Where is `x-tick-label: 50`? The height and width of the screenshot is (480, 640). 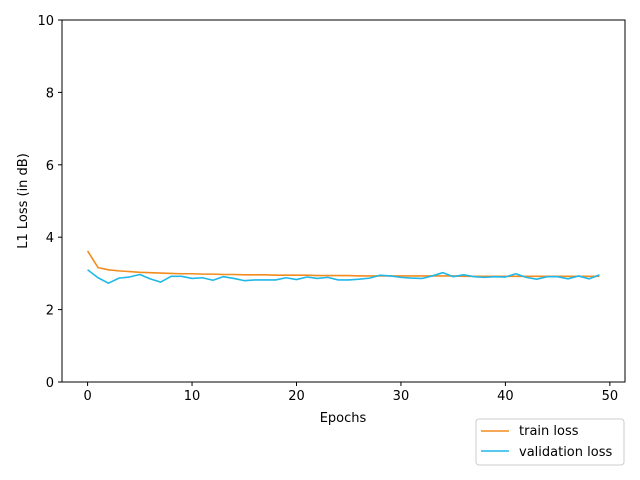 x-tick-label: 50 is located at coordinates (610, 396).